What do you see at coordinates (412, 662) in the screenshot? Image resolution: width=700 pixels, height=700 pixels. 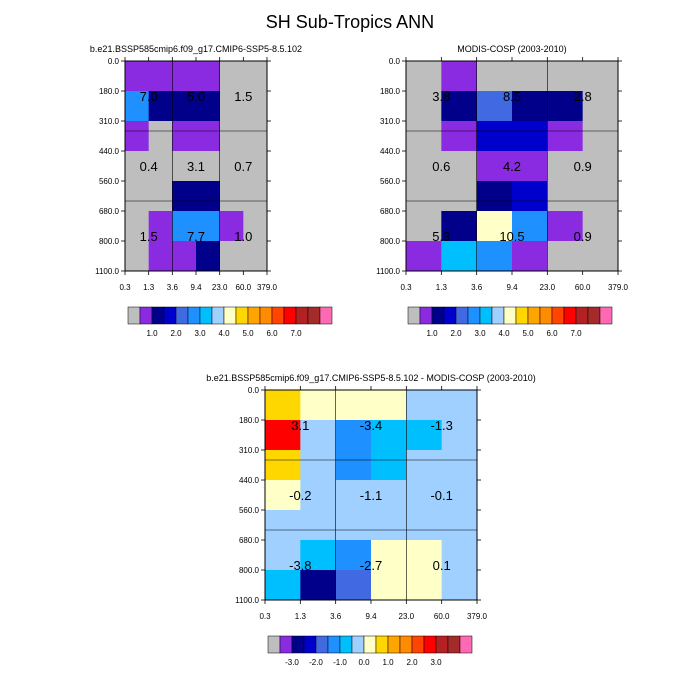 I see `colorbar-label: 2.0` at bounding box center [412, 662].